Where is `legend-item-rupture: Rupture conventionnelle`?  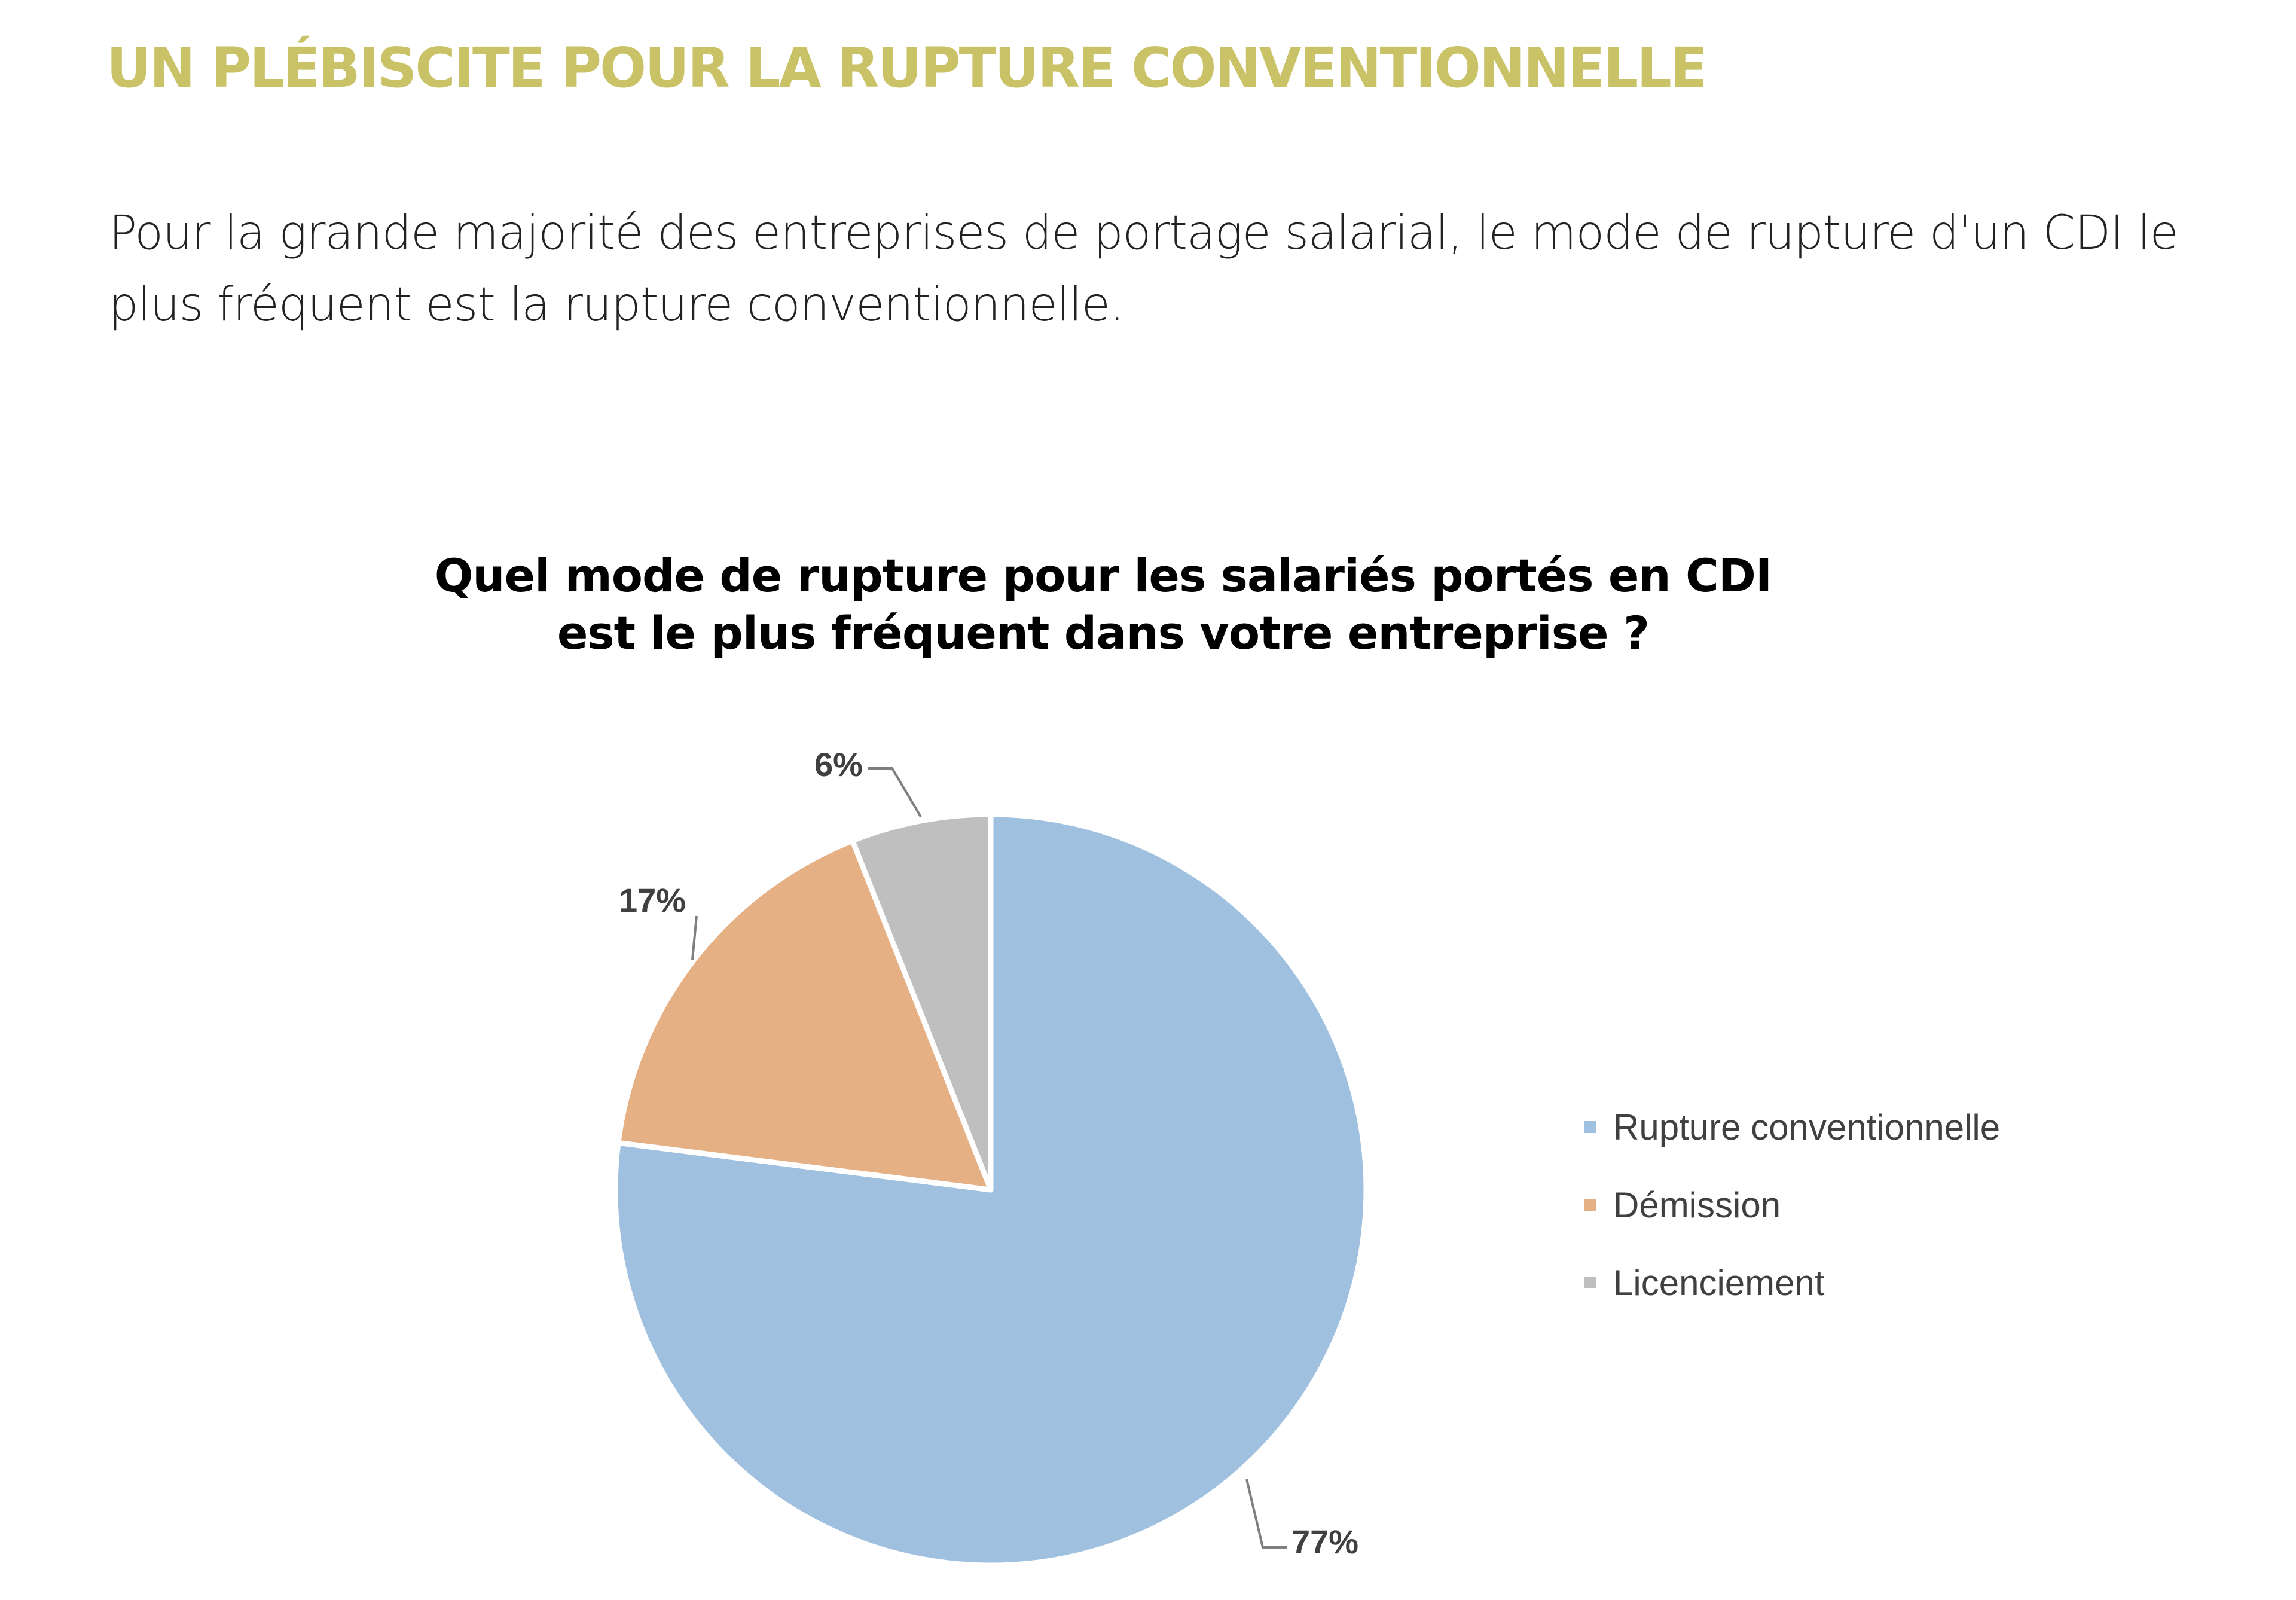
legend-item-rupture: Rupture conventionnelle is located at coordinates (1792, 1127).